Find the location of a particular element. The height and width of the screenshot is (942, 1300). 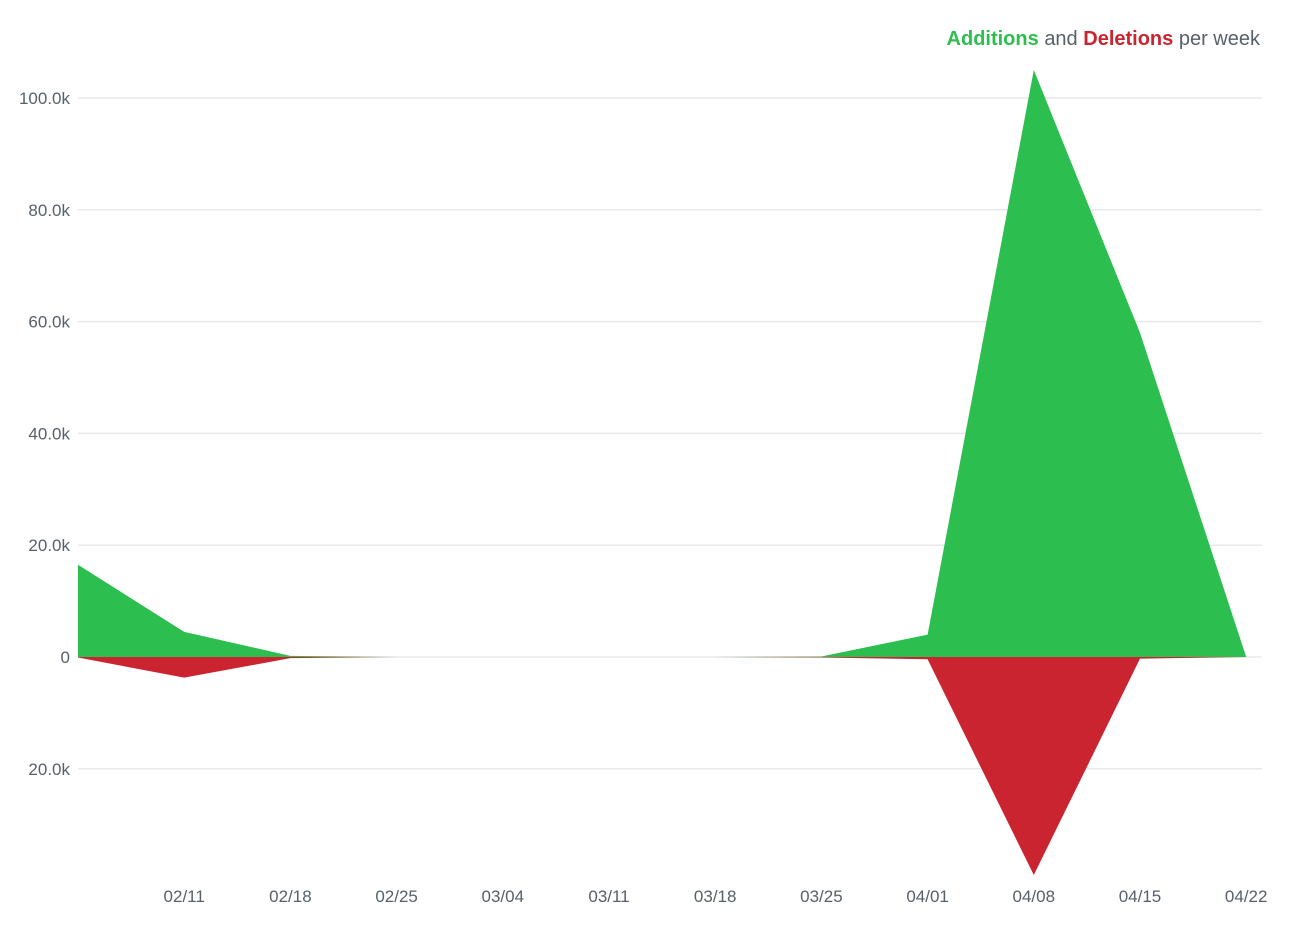

x-tick-label: 02/11 is located at coordinates (184, 896).